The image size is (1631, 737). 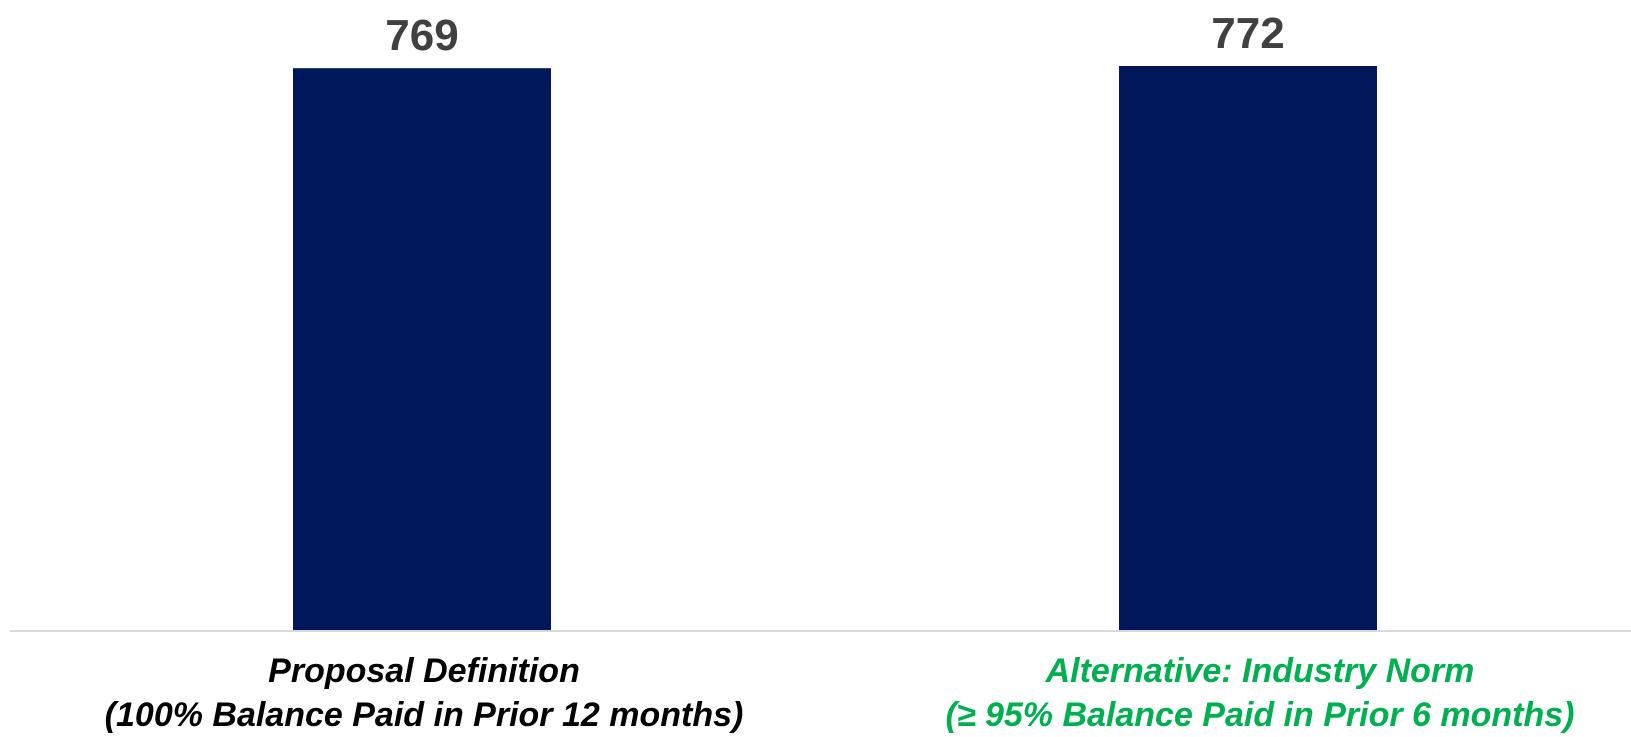 I want to click on value-label-alternative: 772, so click(x=1247, y=33).